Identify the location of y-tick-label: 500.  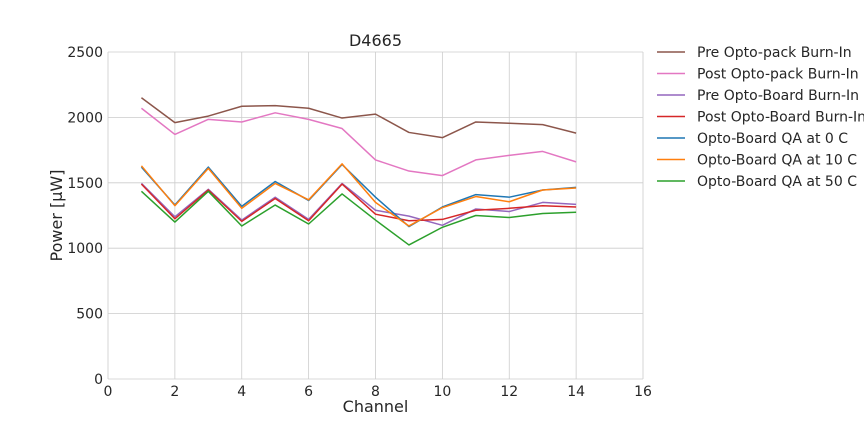
(89, 315).